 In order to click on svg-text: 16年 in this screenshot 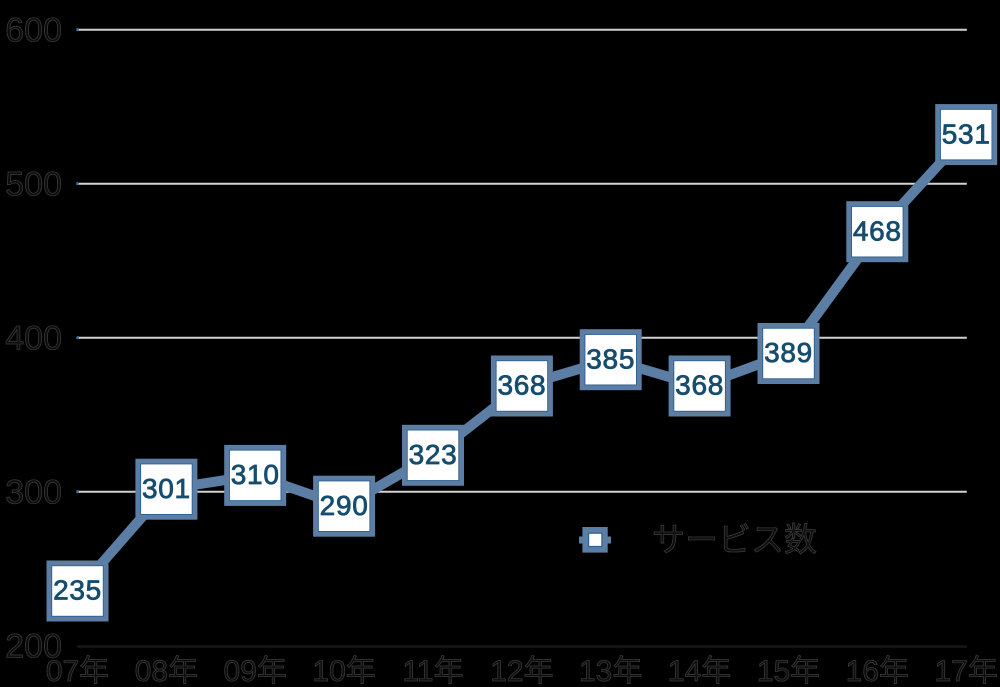, I will do `click(877, 671)`.